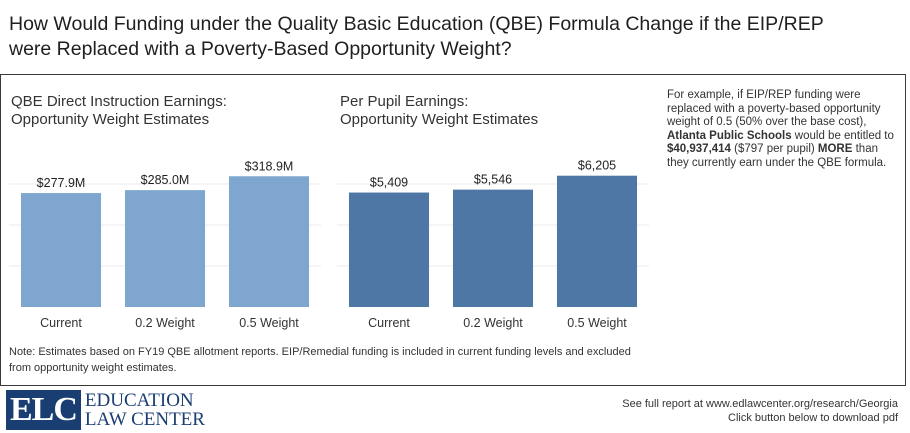 The height and width of the screenshot is (433, 910). Describe the element at coordinates (61, 183) in the screenshot. I see `qbe-earnings-bar-label-1: $277.9M` at that location.